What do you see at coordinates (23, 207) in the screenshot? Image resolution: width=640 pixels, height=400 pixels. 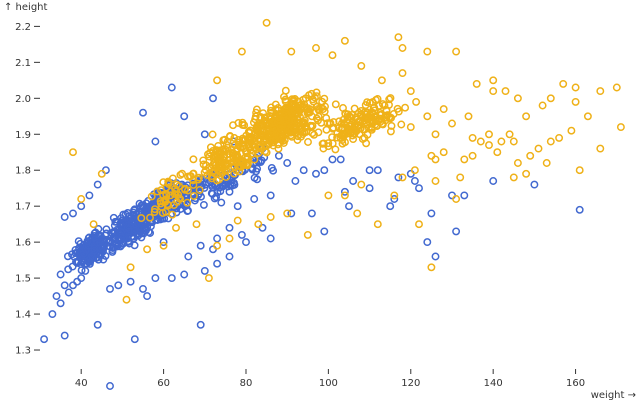 I see `y-tick-label: 1.7` at bounding box center [23, 207].